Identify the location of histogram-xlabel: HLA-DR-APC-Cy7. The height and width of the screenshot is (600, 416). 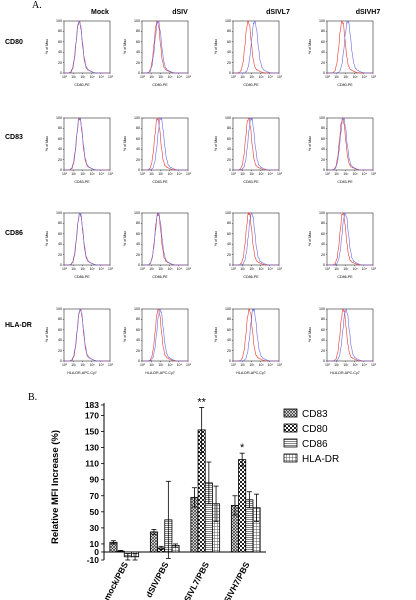
(345, 373).